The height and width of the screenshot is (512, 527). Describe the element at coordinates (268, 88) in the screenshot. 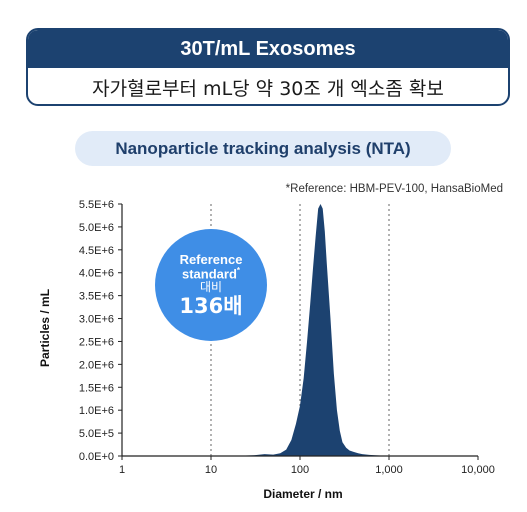

I see `hero-subtitle: 자가혈로부터 mL당 약 30조 개 엑소좀 확보` at that location.